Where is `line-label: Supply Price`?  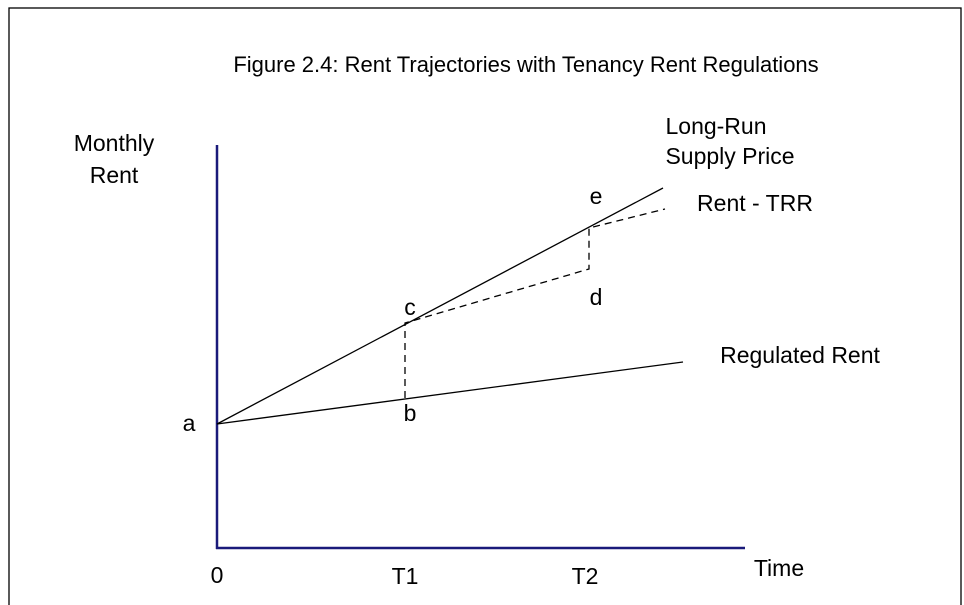 line-label: Supply Price is located at coordinates (729, 156).